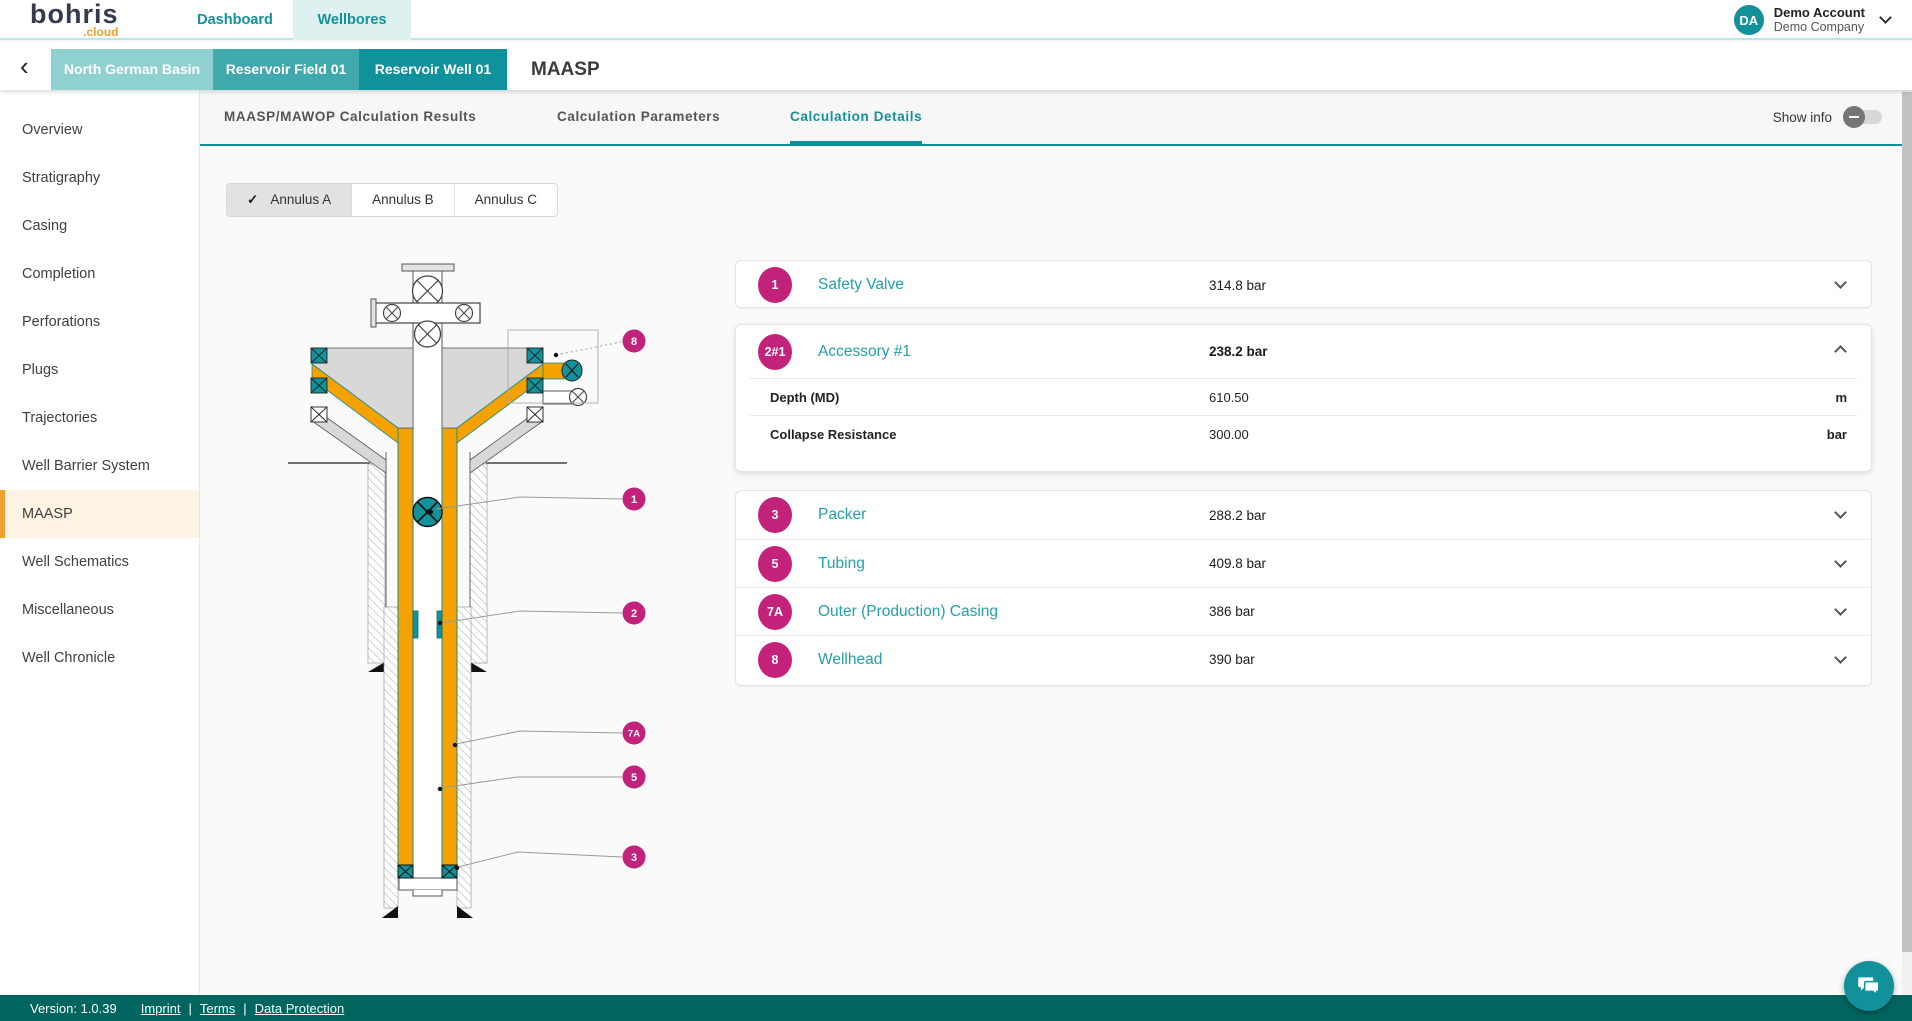 This screenshot has height=1021, width=1912. Describe the element at coordinates (217, 1008) in the screenshot. I see `terms-link: Terms` at that location.